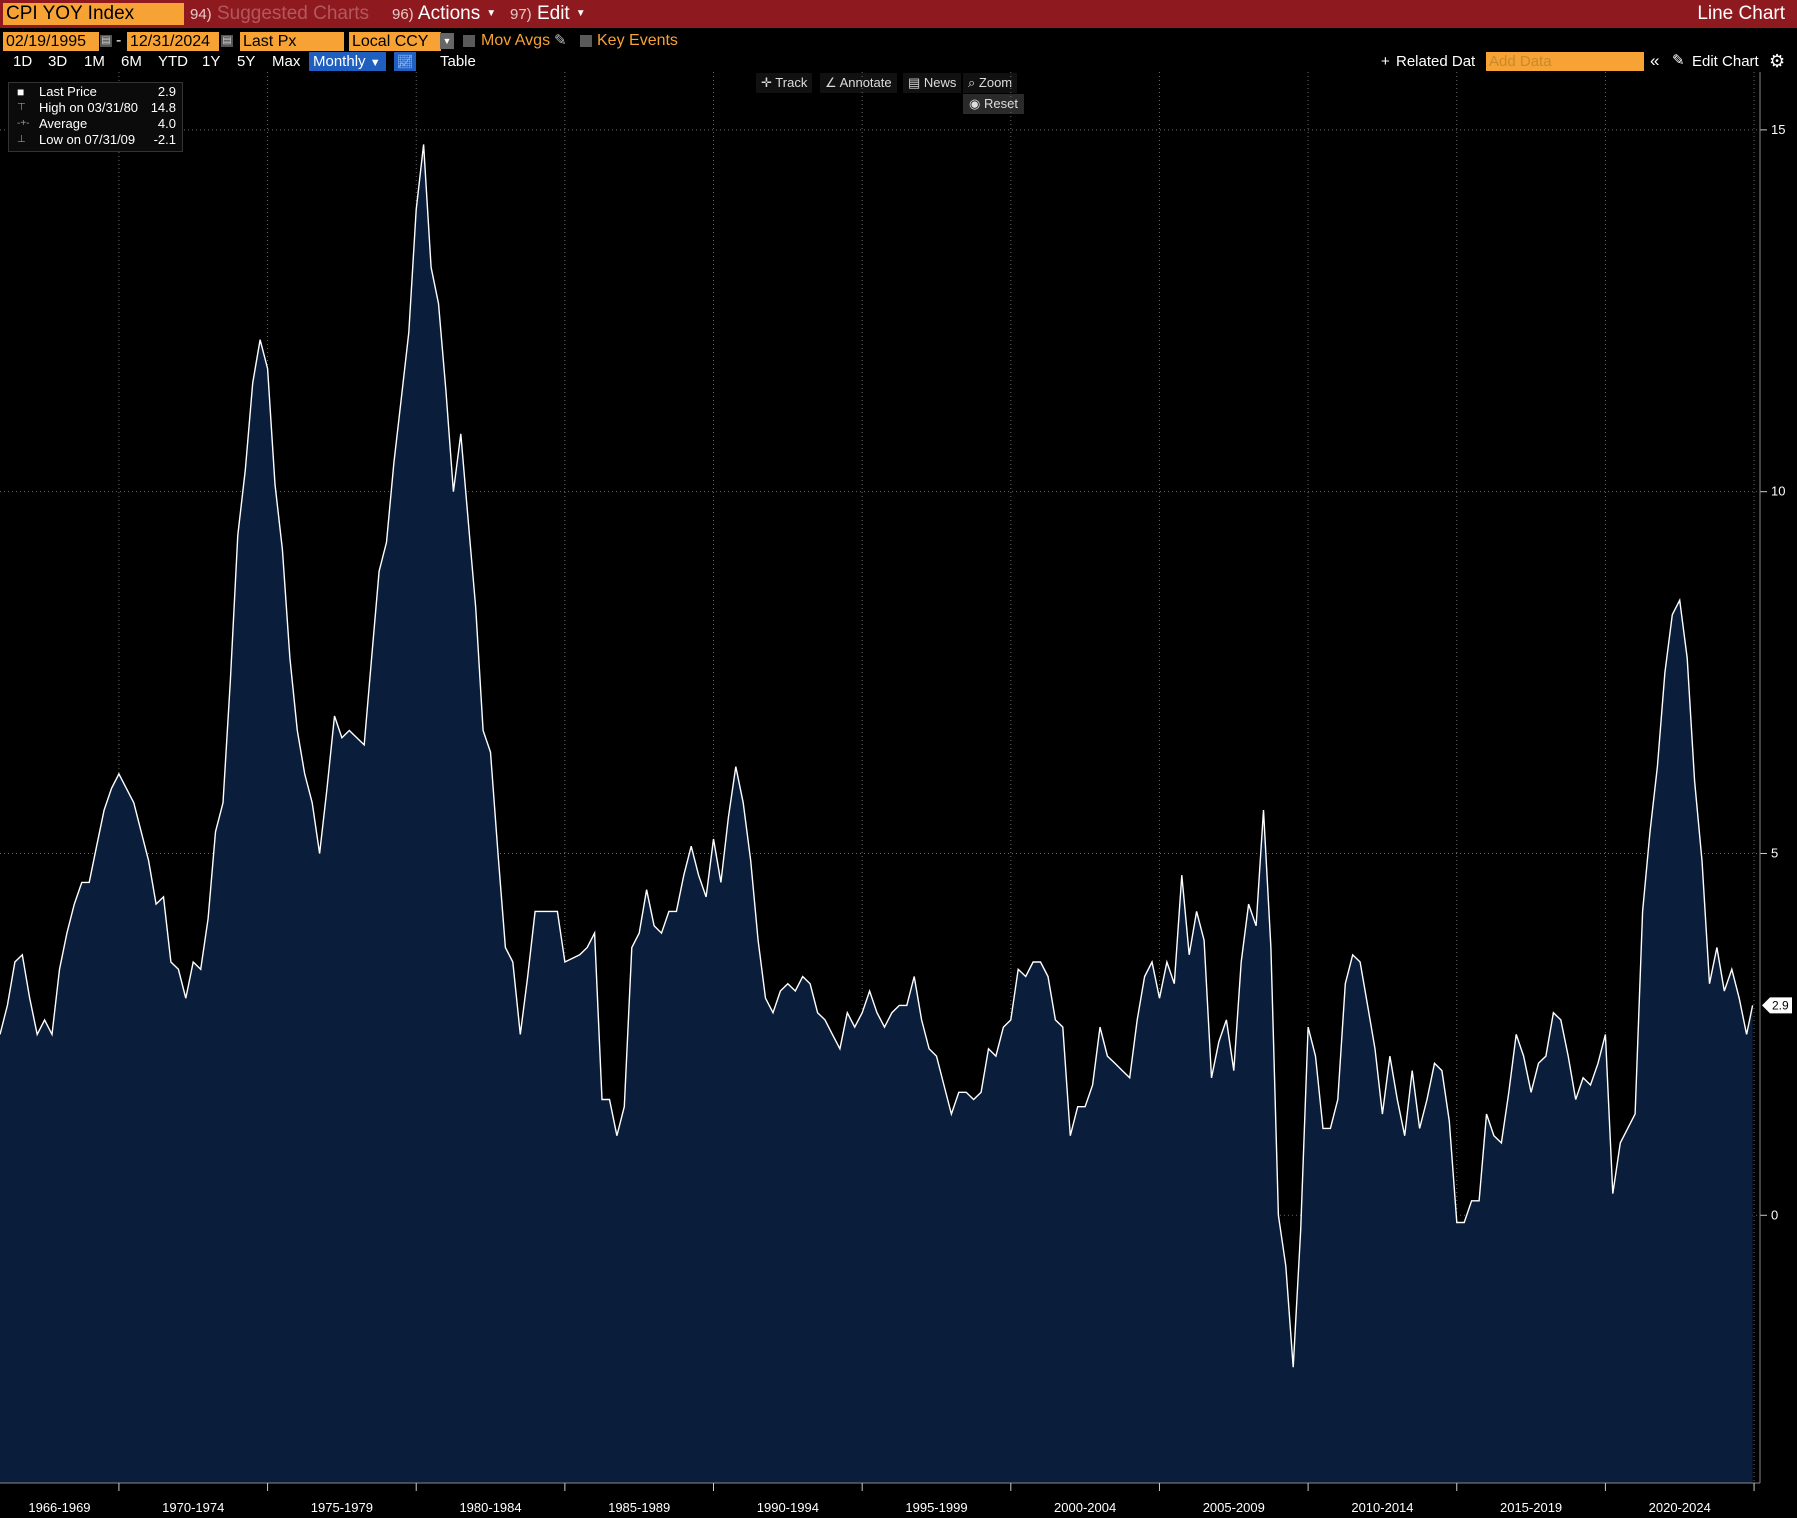  What do you see at coordinates (940, 82) in the screenshot?
I see `news-label: News` at bounding box center [940, 82].